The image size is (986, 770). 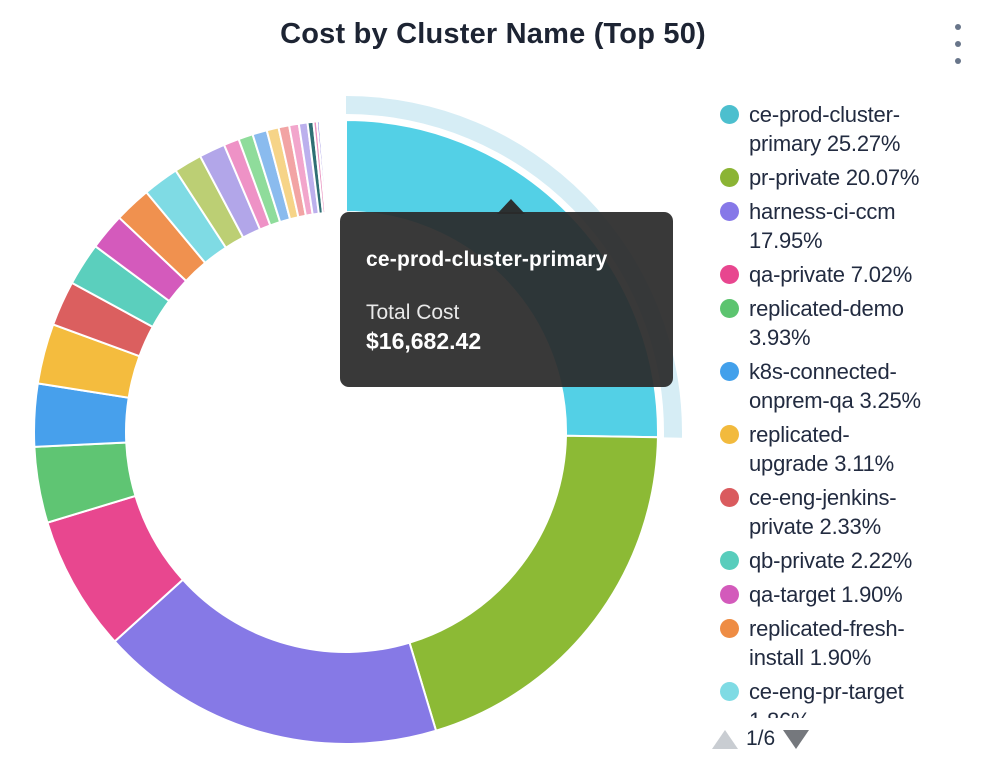 What do you see at coordinates (825, 129) in the screenshot?
I see `legend-label: ce-prod-cluster-primary 25.27%` at bounding box center [825, 129].